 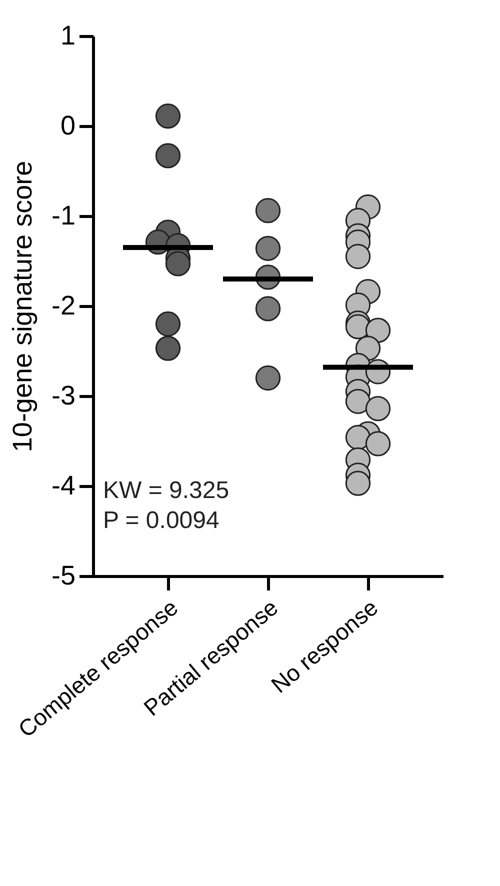 What do you see at coordinates (63, 395) in the screenshot?
I see `y-tick-label: -3` at bounding box center [63, 395].